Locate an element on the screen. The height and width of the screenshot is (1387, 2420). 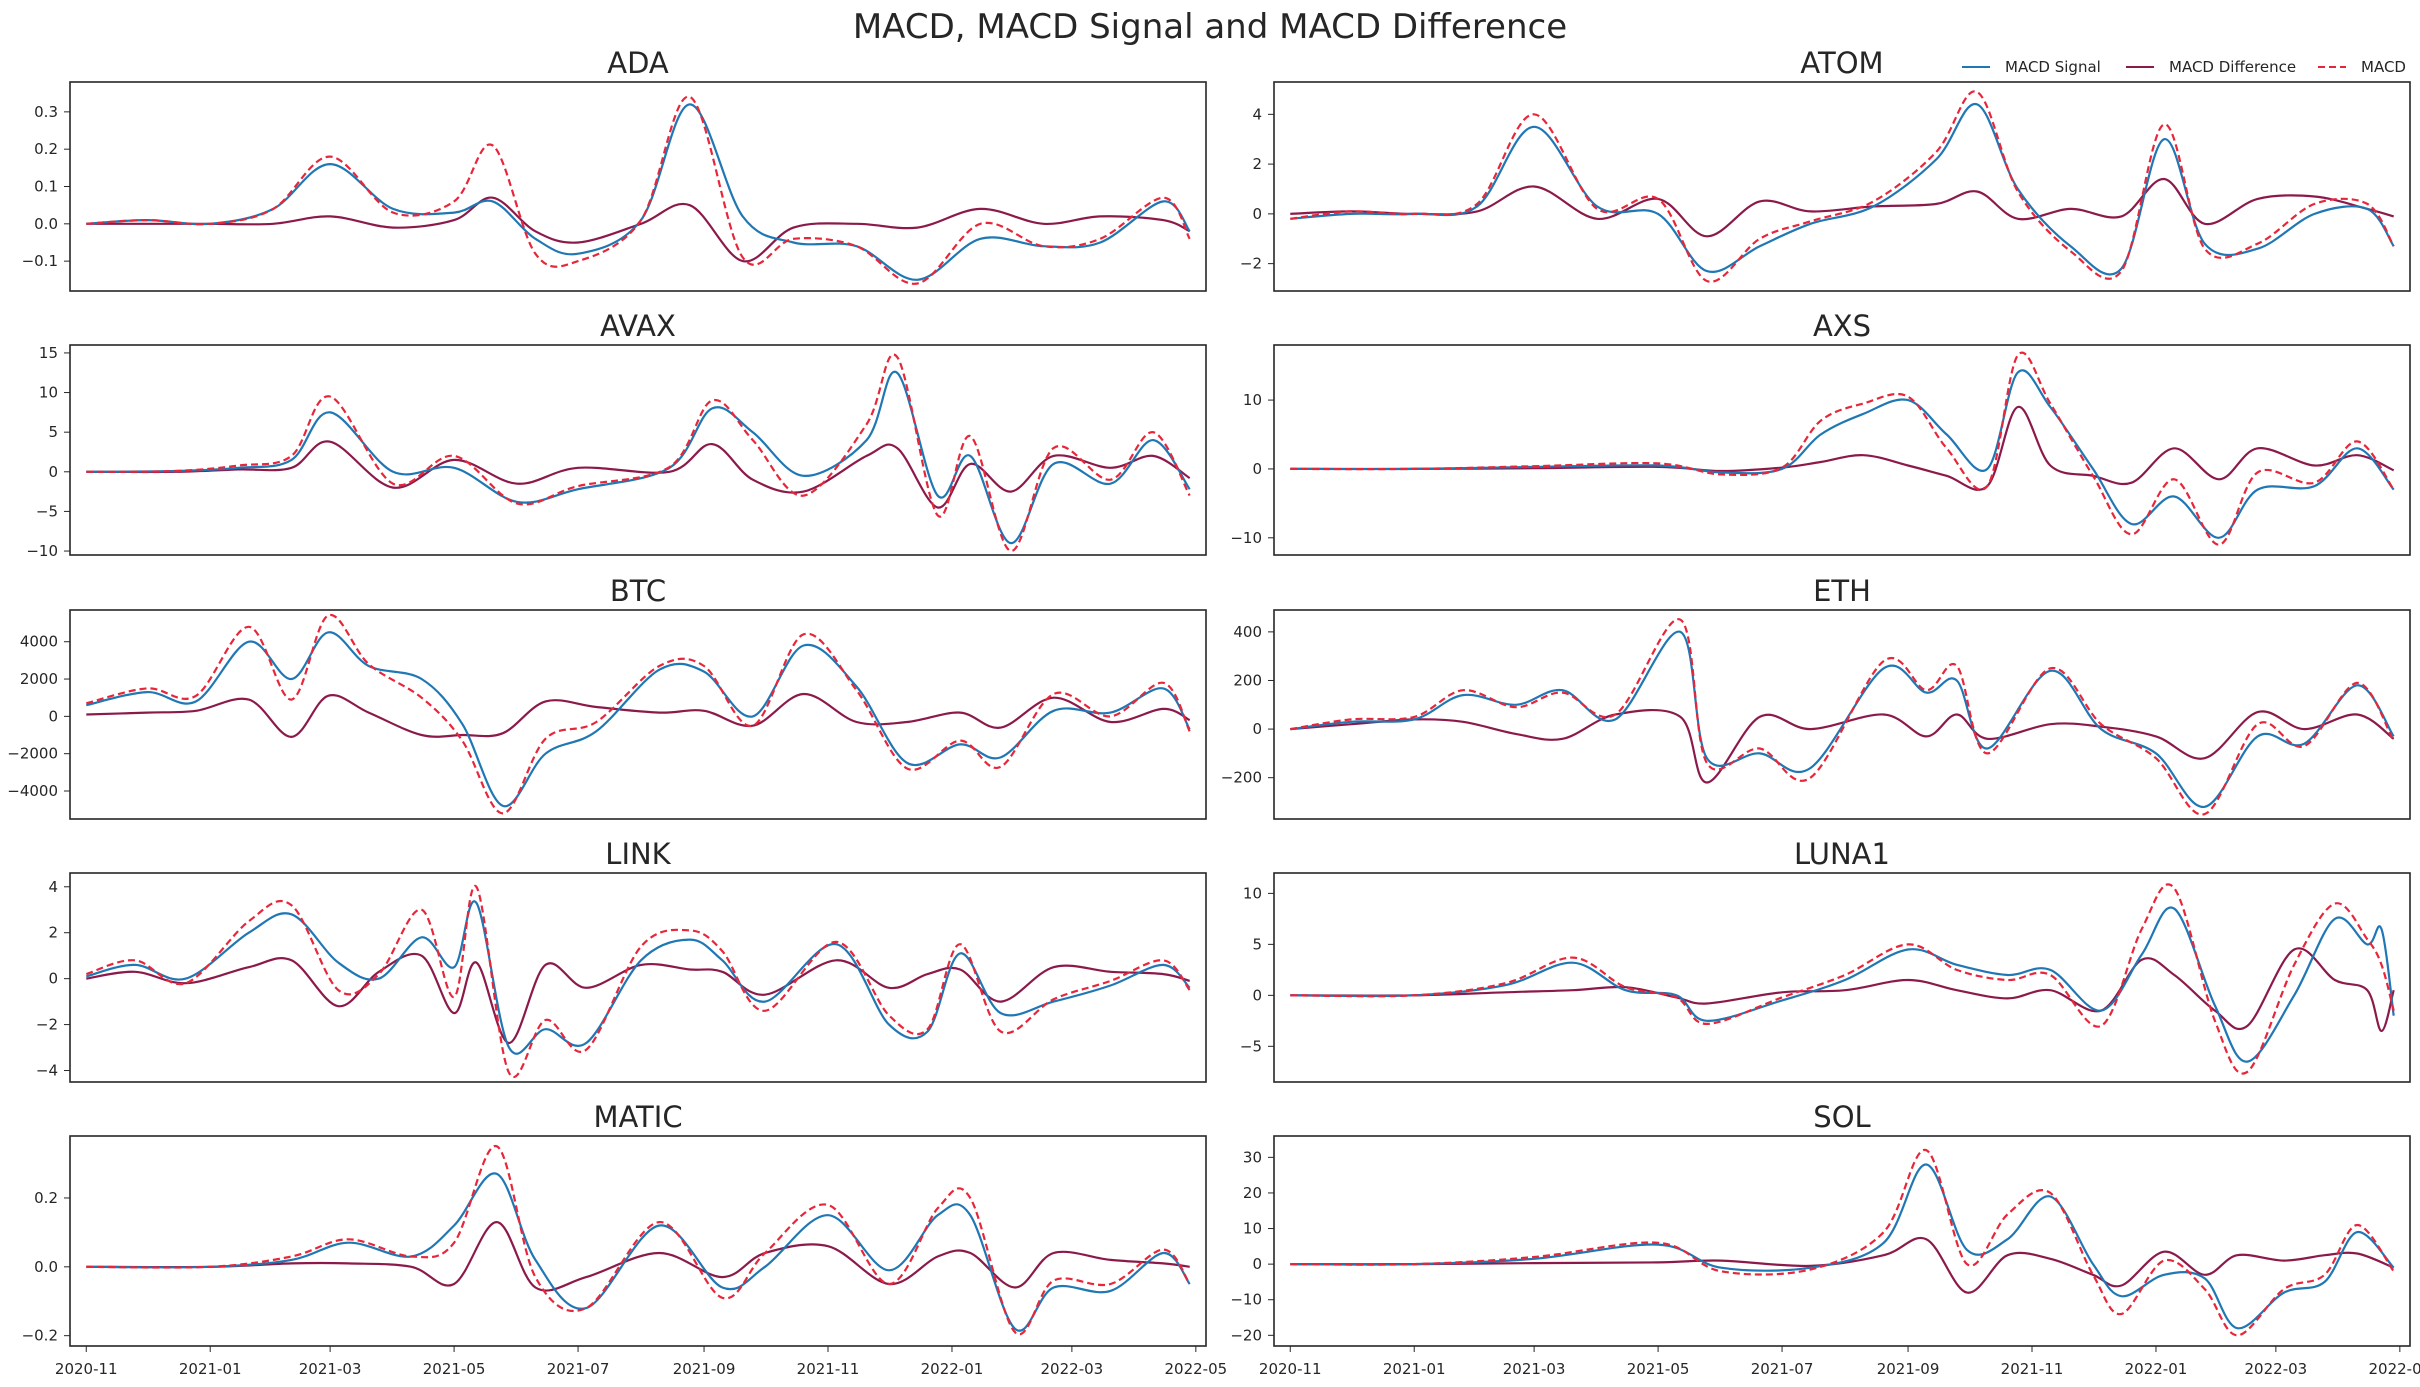
series-group-atom is located at coordinates (1842, 186).